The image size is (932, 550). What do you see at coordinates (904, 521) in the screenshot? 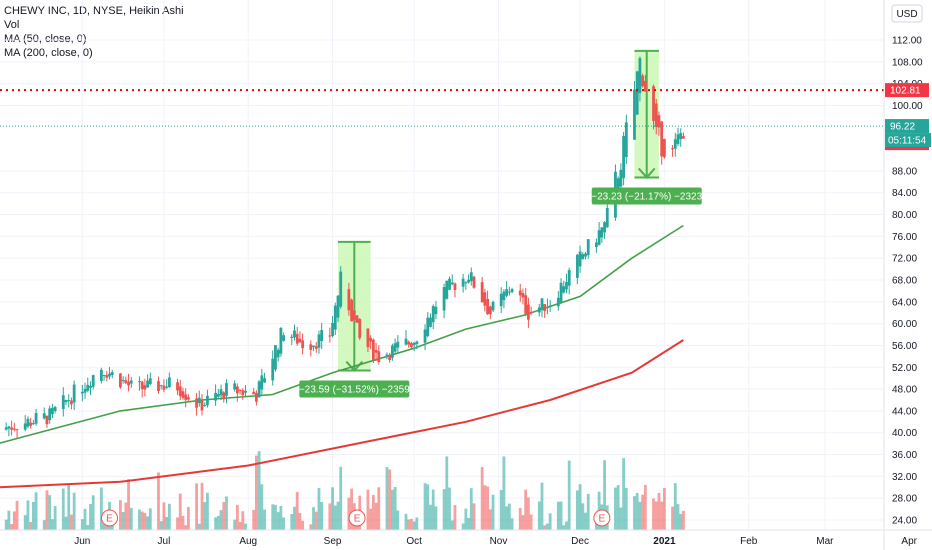
I see `y-tick-0: 24.00` at bounding box center [904, 521].